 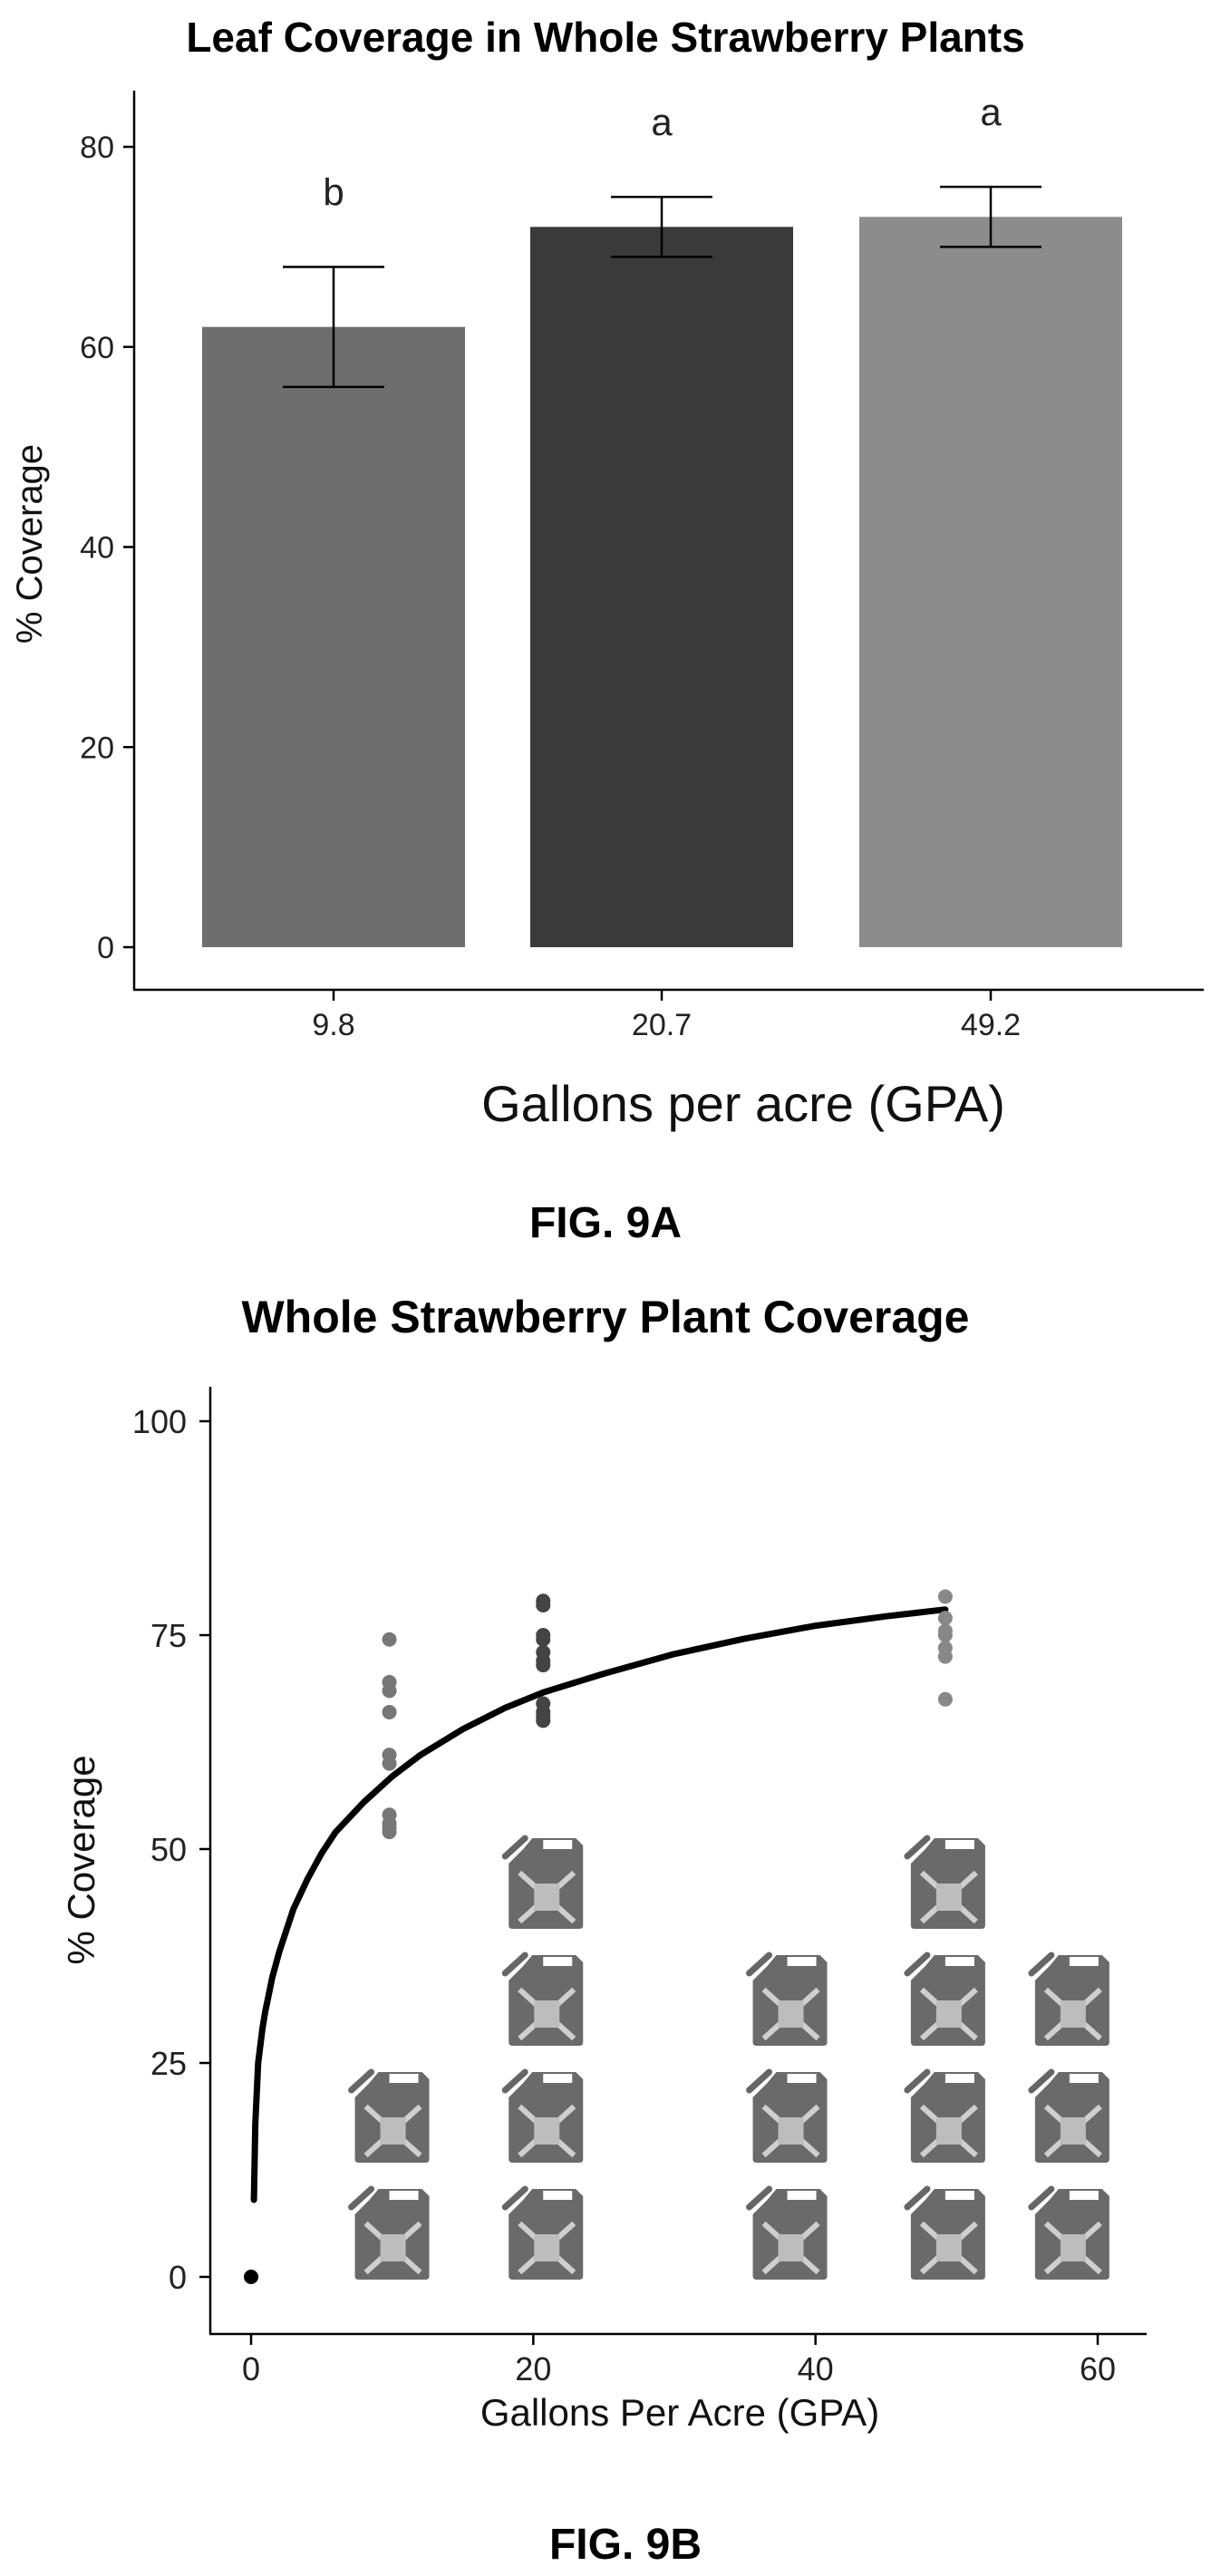 I want to click on fit-curve, so click(x=599, y=1904).